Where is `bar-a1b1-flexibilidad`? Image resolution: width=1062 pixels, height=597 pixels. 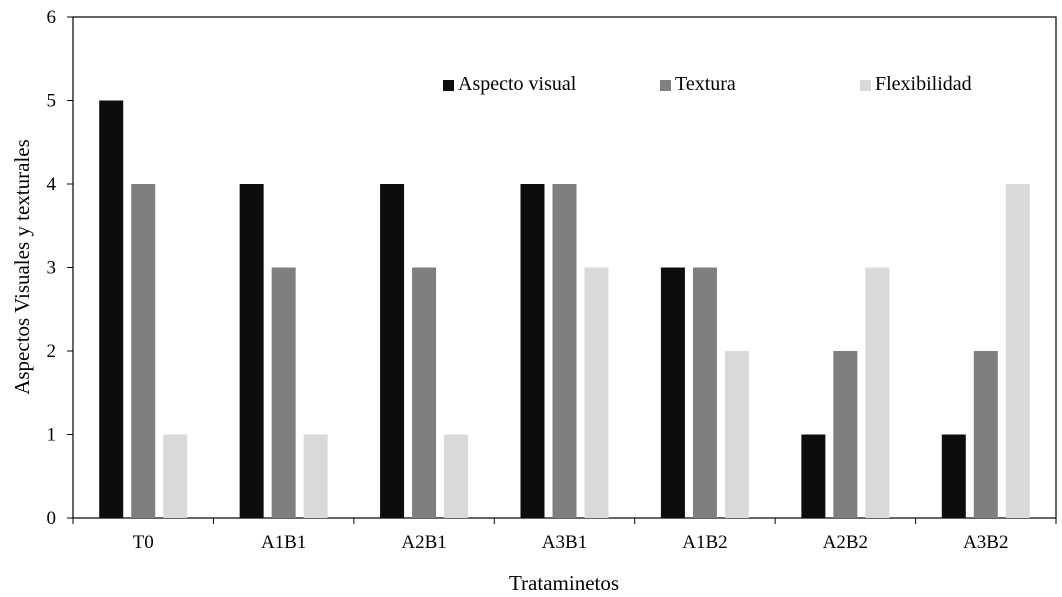
bar-a1b1-flexibilidad is located at coordinates (315, 476).